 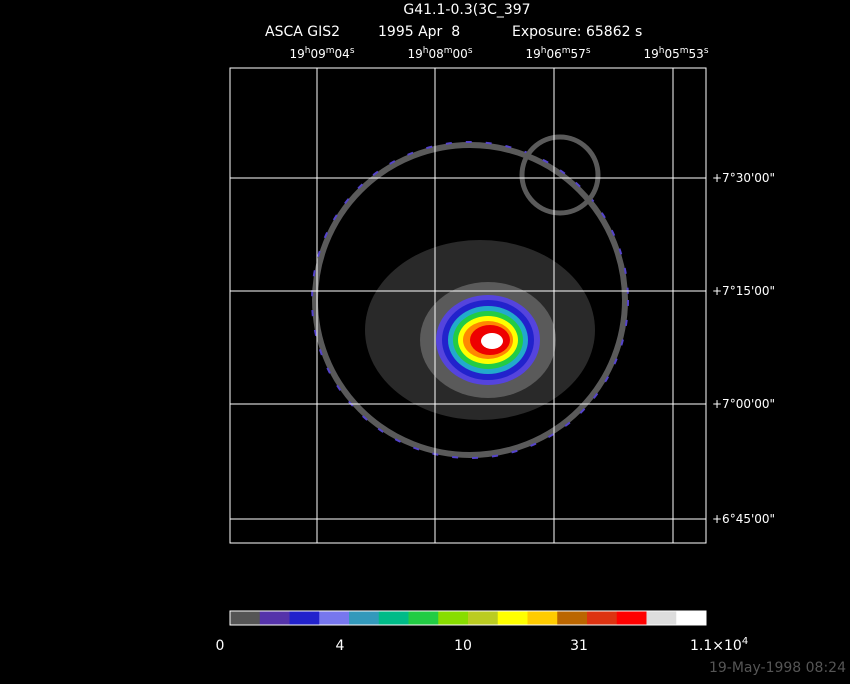 I want to click on colorbar-label: 4, so click(x=340, y=646).